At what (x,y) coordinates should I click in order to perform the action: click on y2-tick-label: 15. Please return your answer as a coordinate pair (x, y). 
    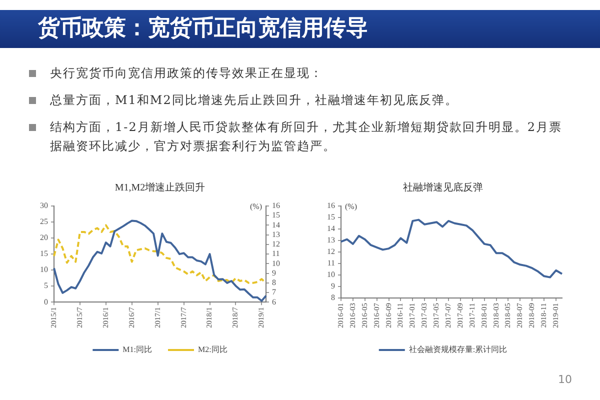
    Looking at the image, I should click on (276, 215).